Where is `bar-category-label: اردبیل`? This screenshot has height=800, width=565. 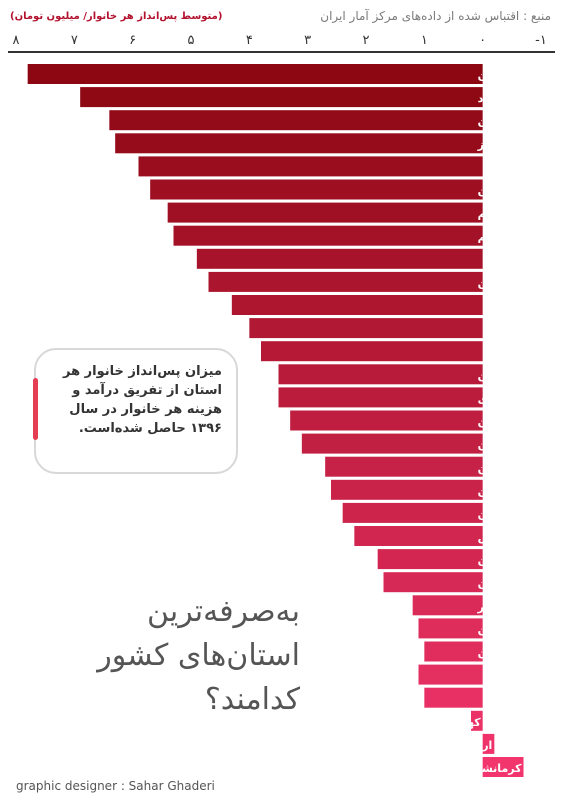
bar-category-label: اردبیل is located at coordinates (475, 745).